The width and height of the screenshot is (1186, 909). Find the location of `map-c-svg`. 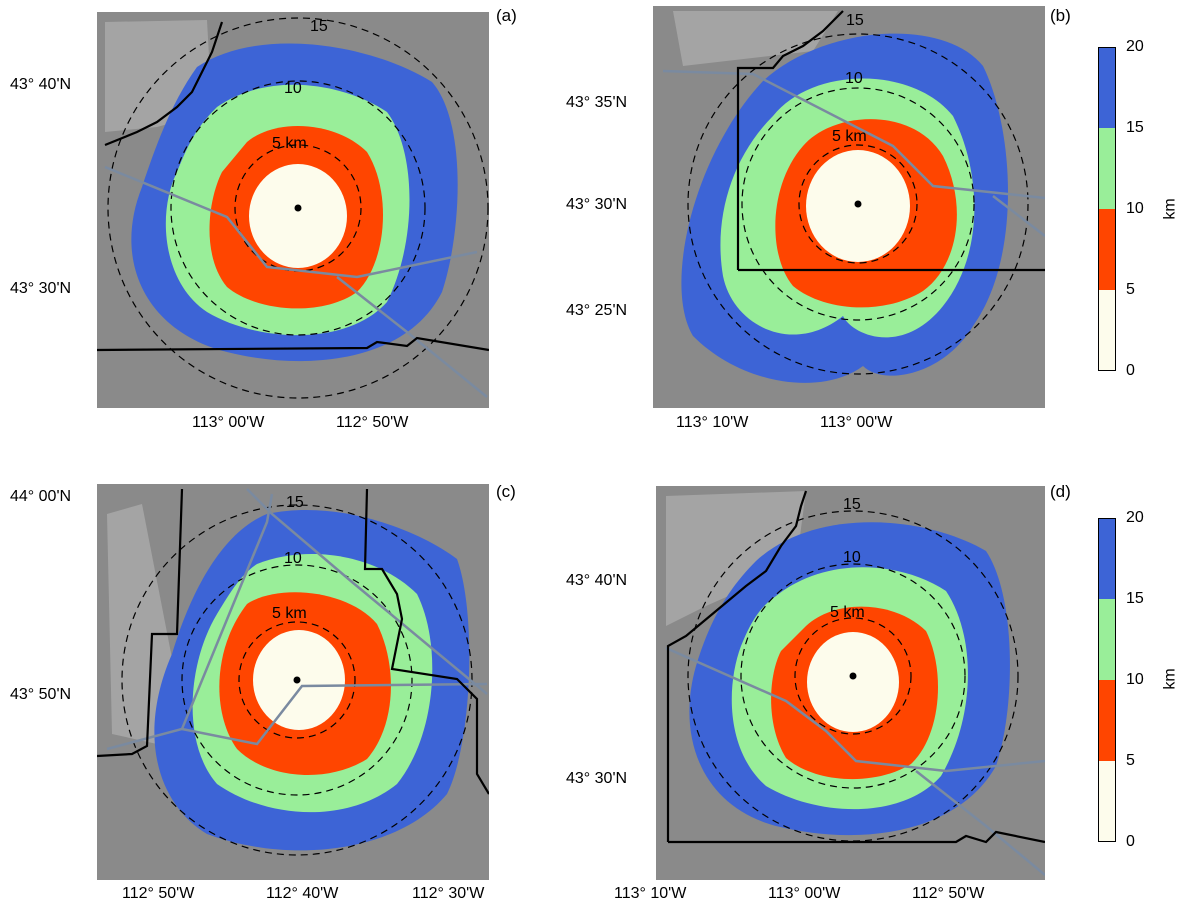

map-c-svg is located at coordinates (293, 682).